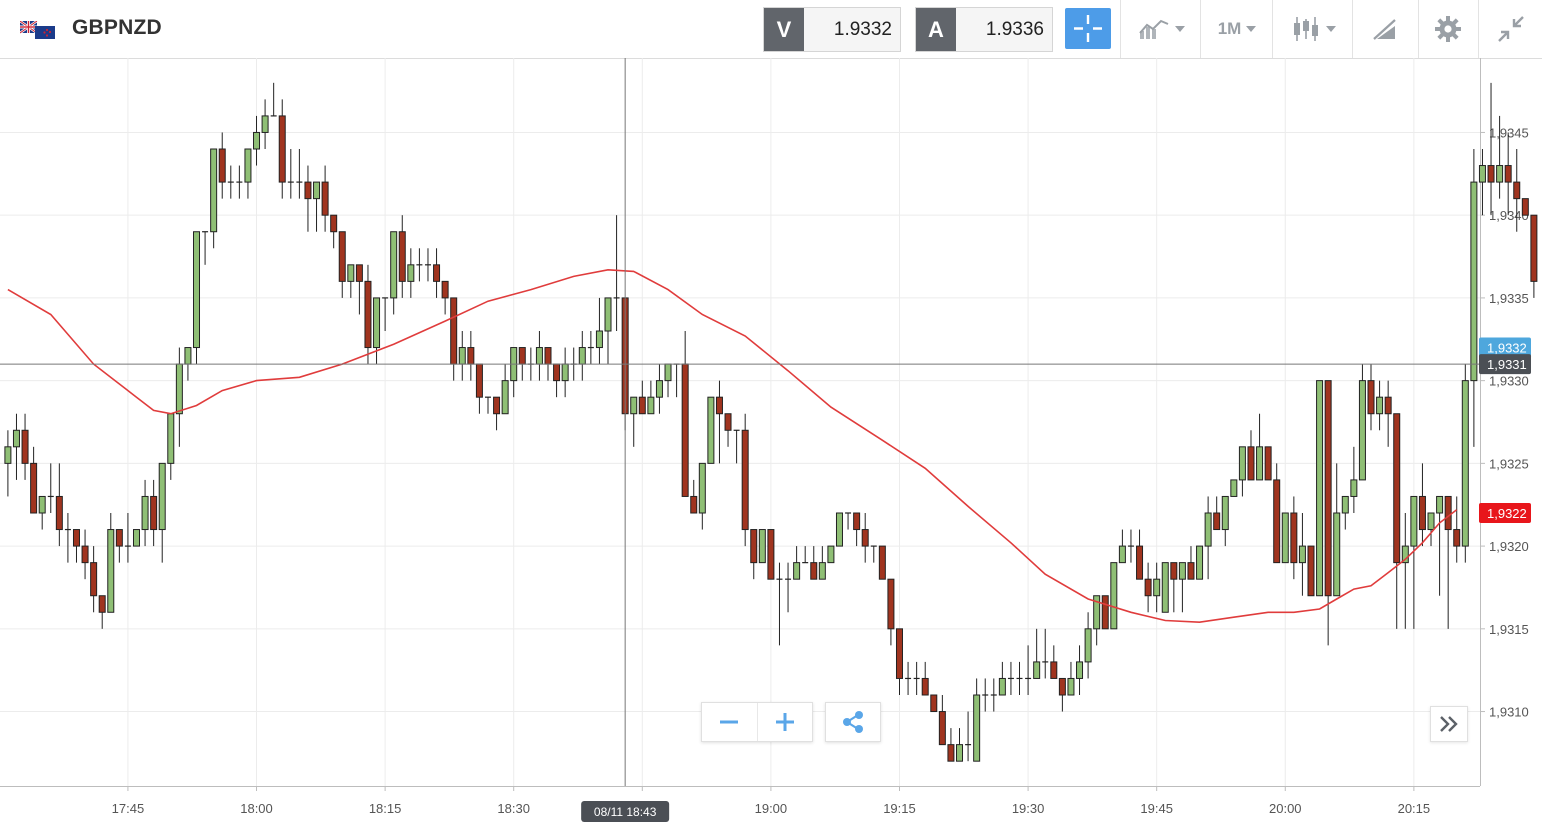 The image size is (1542, 830). What do you see at coordinates (984, 29) in the screenshot?
I see `ask-quote: A 1.9336` at bounding box center [984, 29].